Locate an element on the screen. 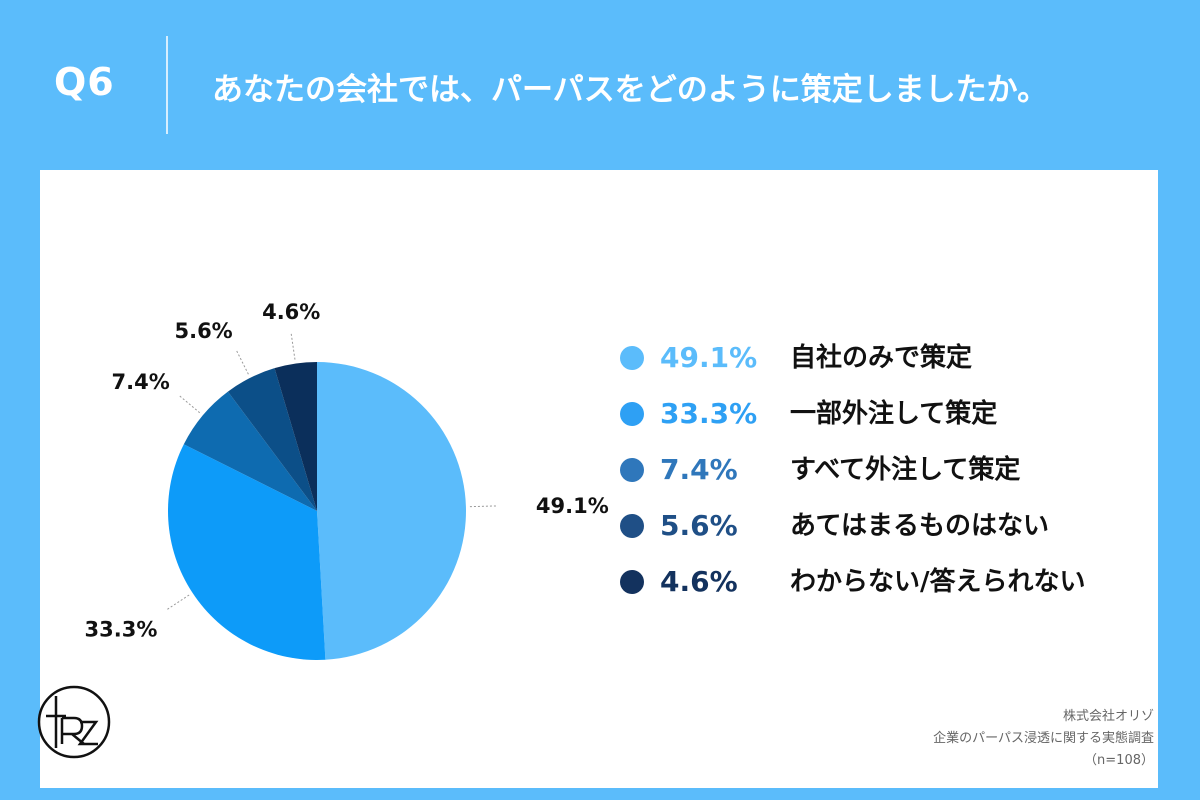 The image size is (1200, 800). question-number: Q6 is located at coordinates (84, 82).